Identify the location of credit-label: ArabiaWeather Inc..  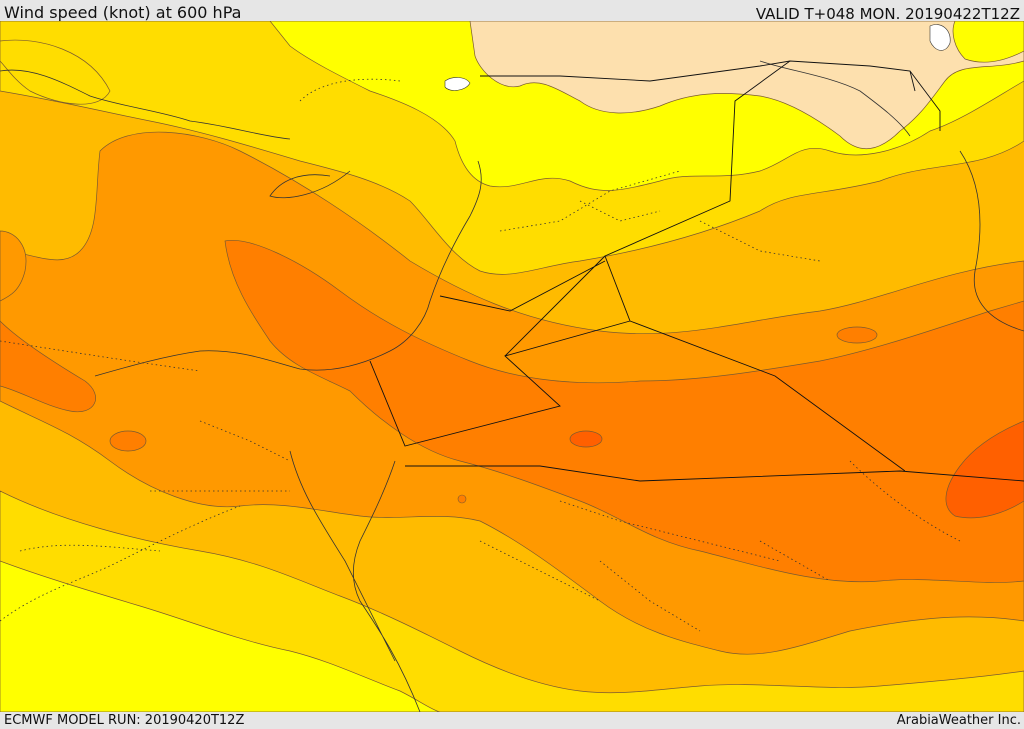
(958, 720).